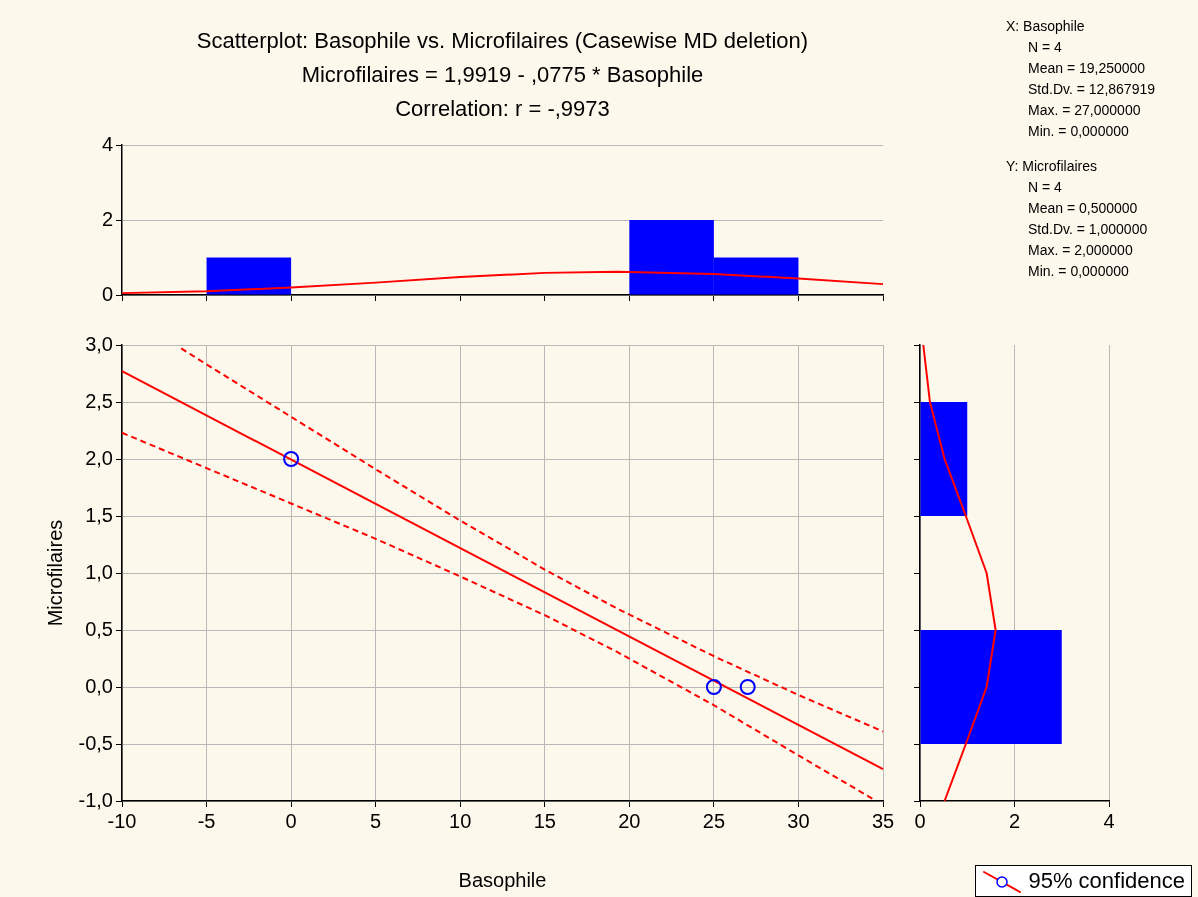 This screenshot has height=897, width=1198. I want to click on text: Max. = 27,000000, so click(1084, 110).